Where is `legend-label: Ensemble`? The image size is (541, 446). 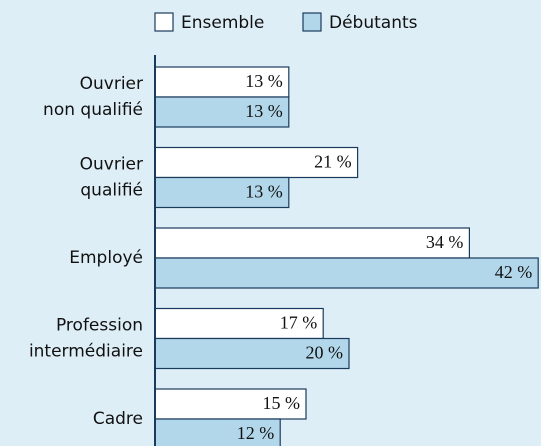
legend-label: Ensemble is located at coordinates (222, 23).